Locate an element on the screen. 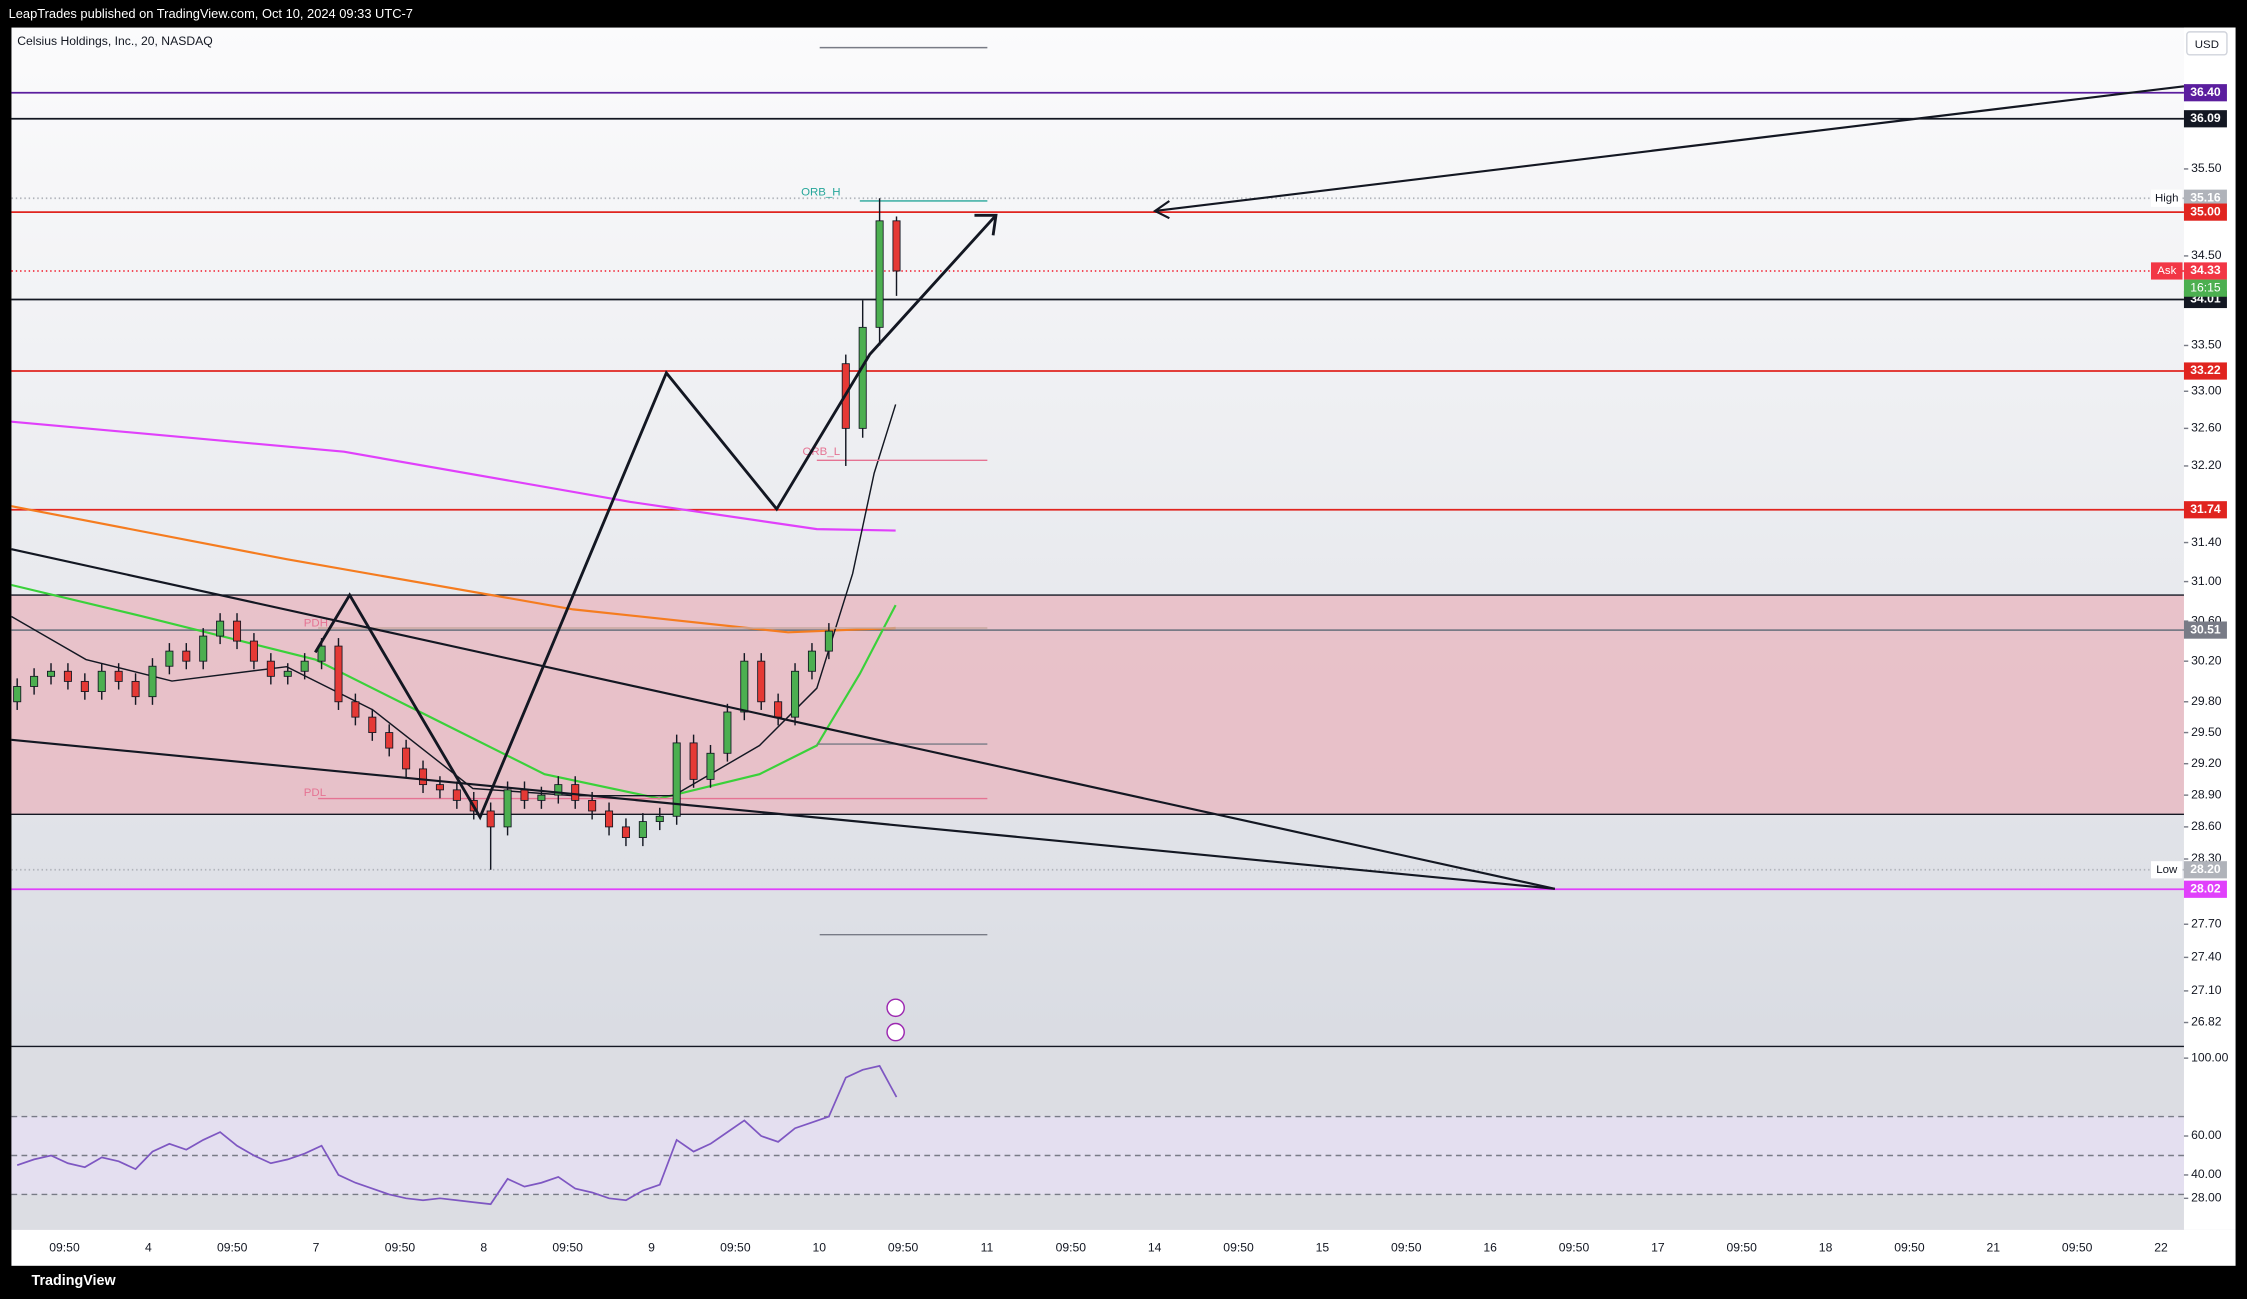  level-tag: Ask is located at coordinates (2166, 271).